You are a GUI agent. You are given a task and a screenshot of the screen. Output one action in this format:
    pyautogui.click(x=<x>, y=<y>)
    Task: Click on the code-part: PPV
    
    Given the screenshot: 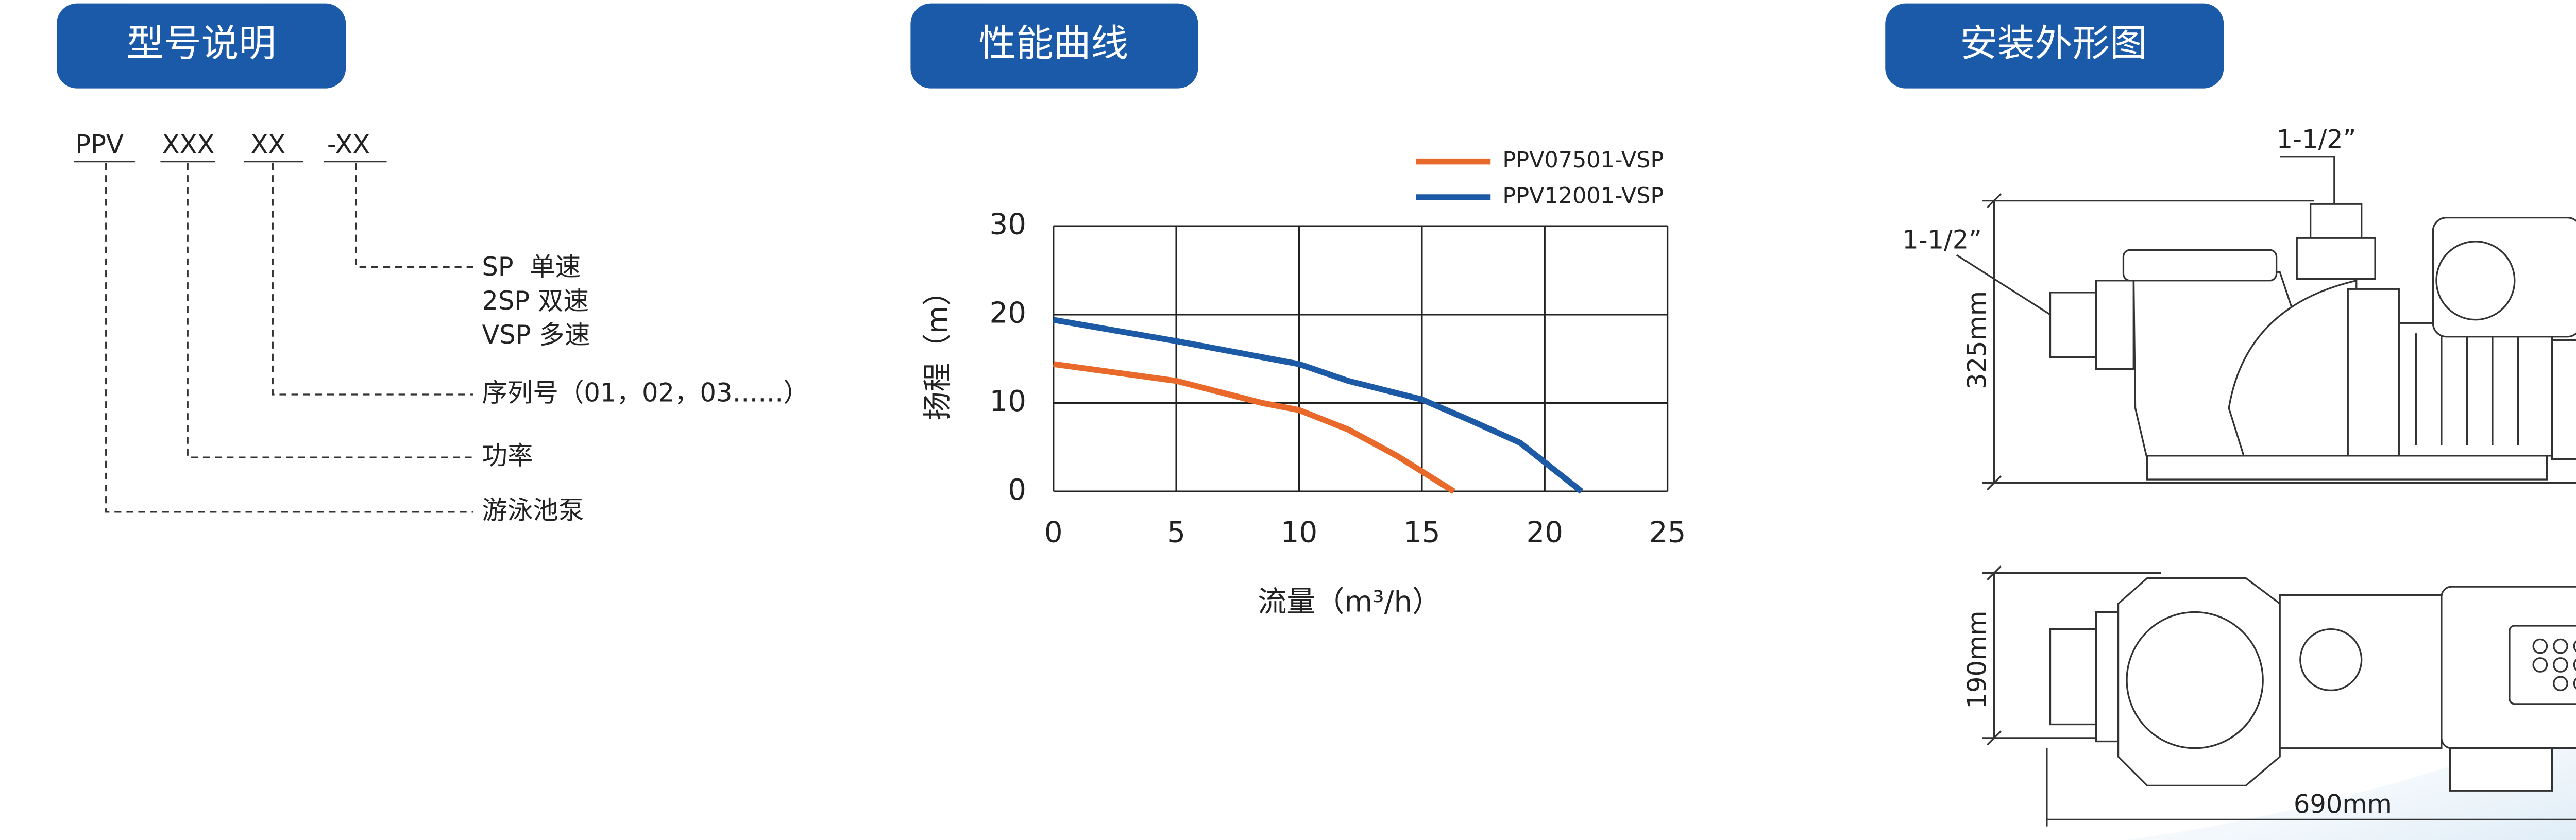 What is the action you would take?
    pyautogui.click(x=99, y=144)
    